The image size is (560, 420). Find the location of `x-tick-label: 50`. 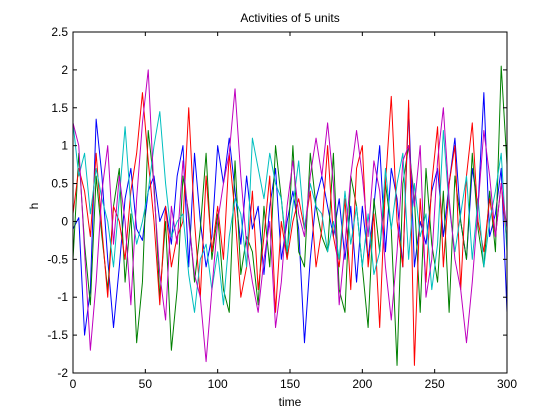

x-tick-label: 50 is located at coordinates (146, 384).